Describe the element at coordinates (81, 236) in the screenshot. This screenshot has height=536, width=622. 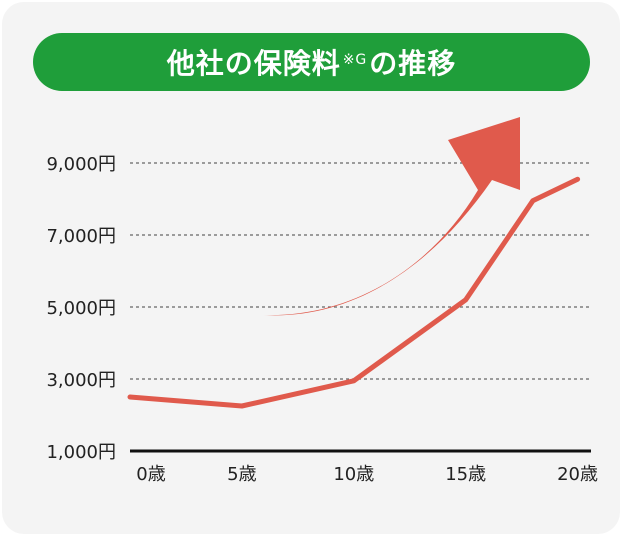
I see `y-tick-label: 7,000円` at that location.